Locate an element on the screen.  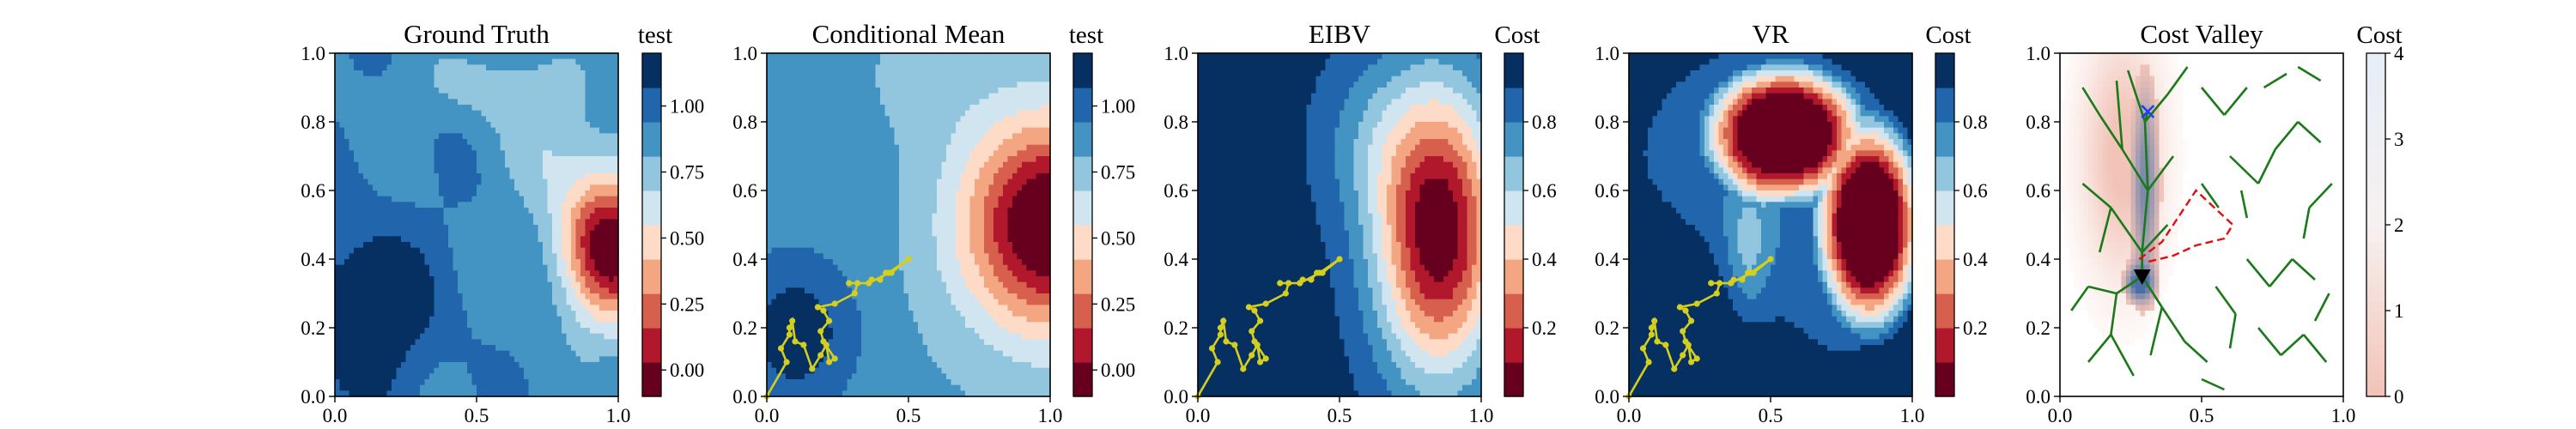
colorbar-segment is located at coordinates (651, 139).